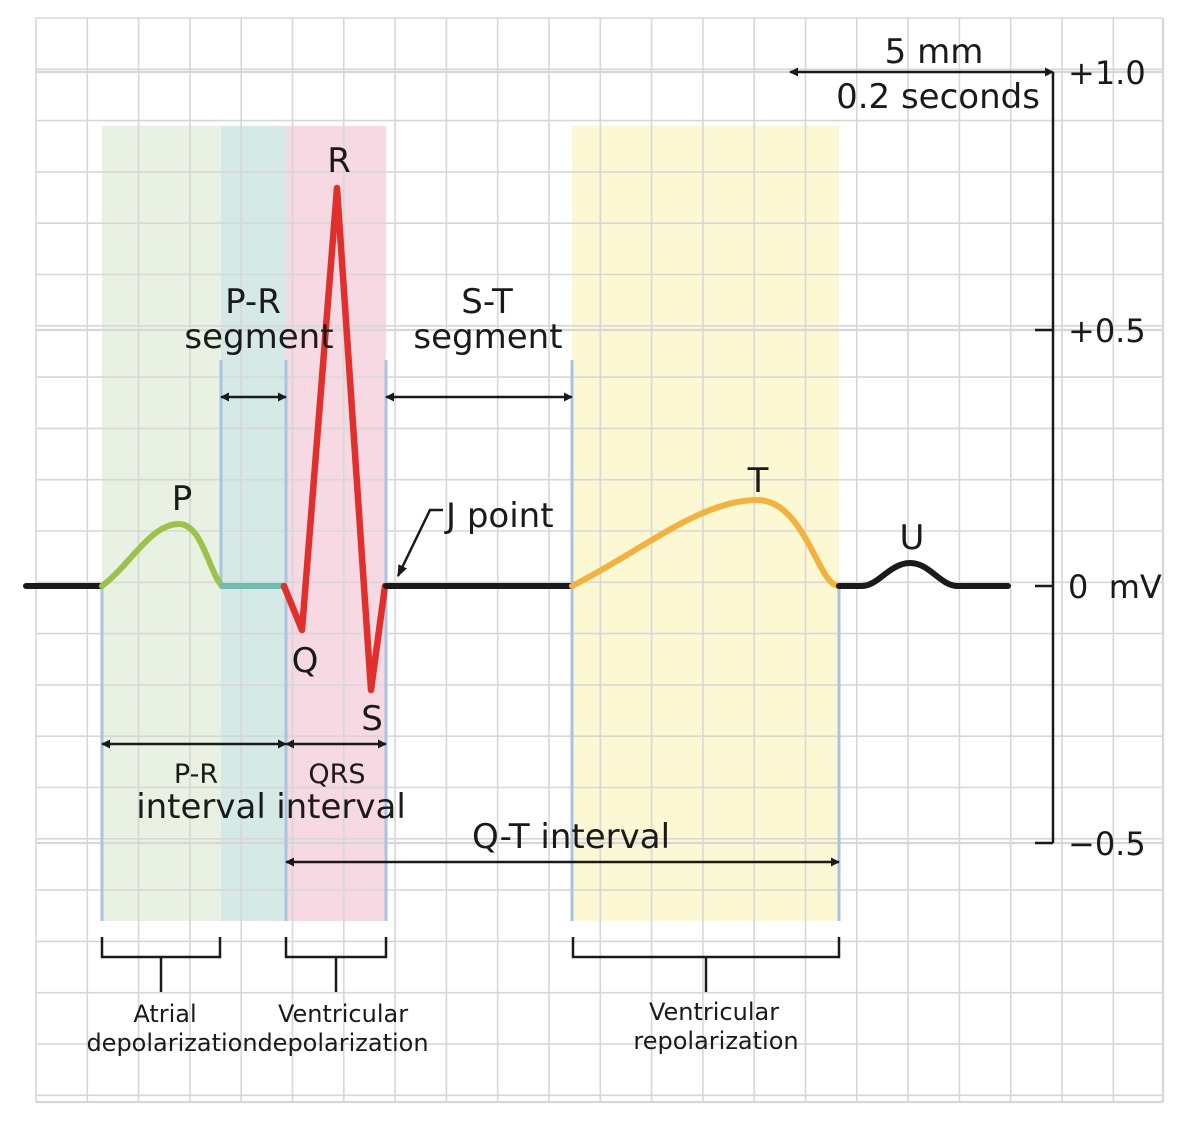 This screenshot has width=1184, height=1126. I want to click on pr-interval-label-line1: P-R, so click(196, 774).